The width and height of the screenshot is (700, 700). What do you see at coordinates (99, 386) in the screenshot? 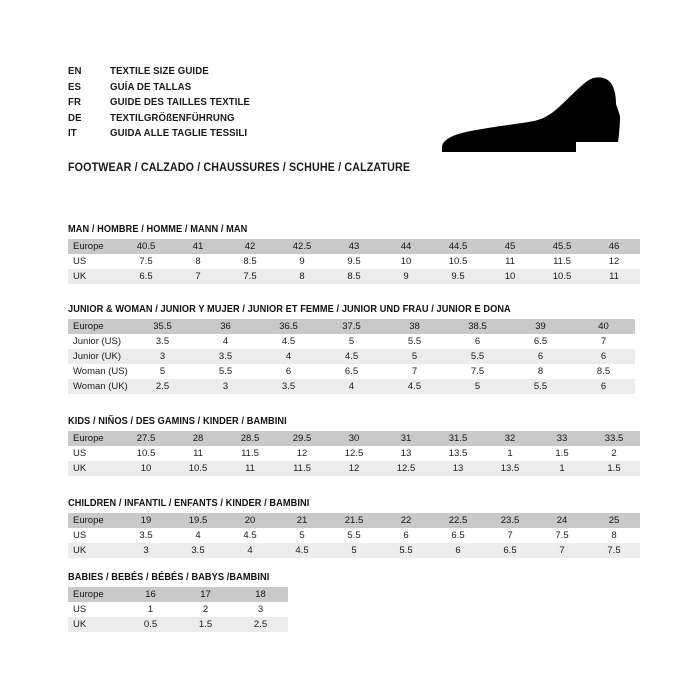
I see `row-label: Woman (UK)` at bounding box center [99, 386].